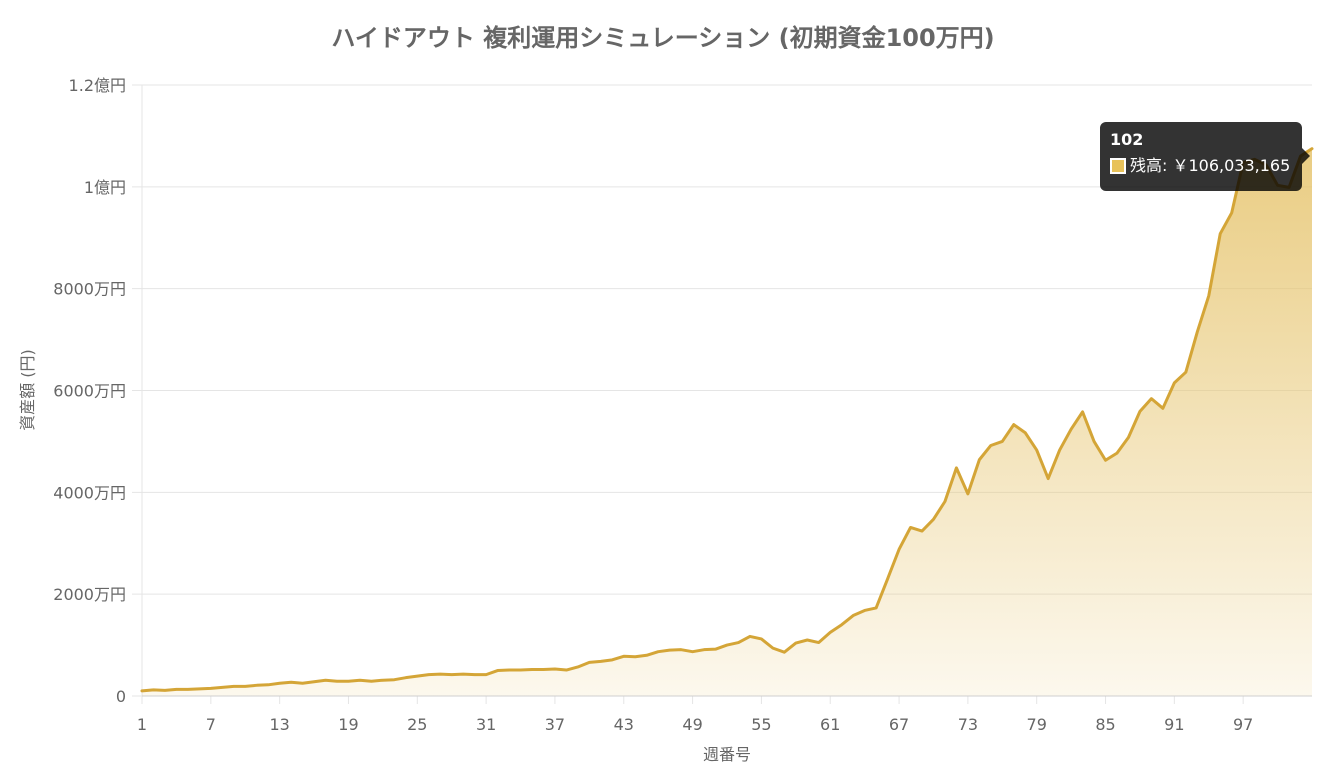  Describe the element at coordinates (1243, 724) in the screenshot. I see `x-tick-label: 97` at that location.